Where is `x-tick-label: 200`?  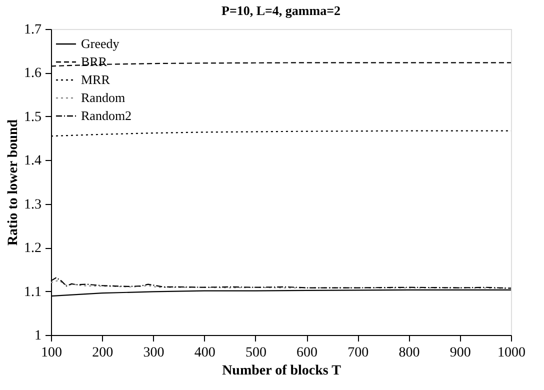
x-tick-label: 200 is located at coordinates (103, 353).